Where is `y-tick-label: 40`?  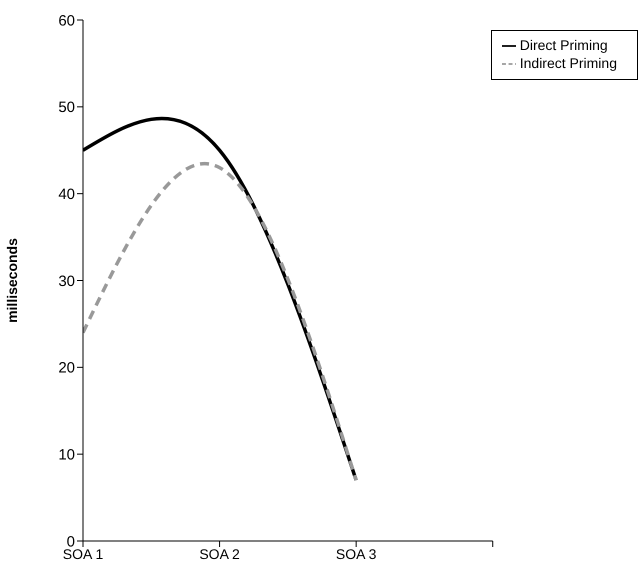 y-tick-label: 40 is located at coordinates (66, 194).